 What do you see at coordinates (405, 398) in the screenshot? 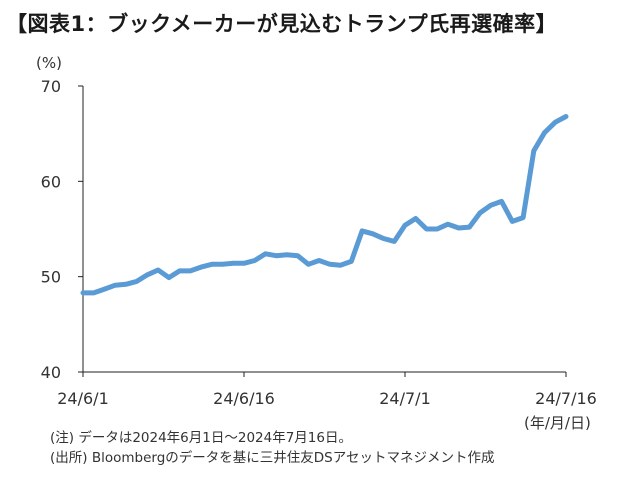
I see `x-tick-label: 24/7/1` at bounding box center [405, 398].